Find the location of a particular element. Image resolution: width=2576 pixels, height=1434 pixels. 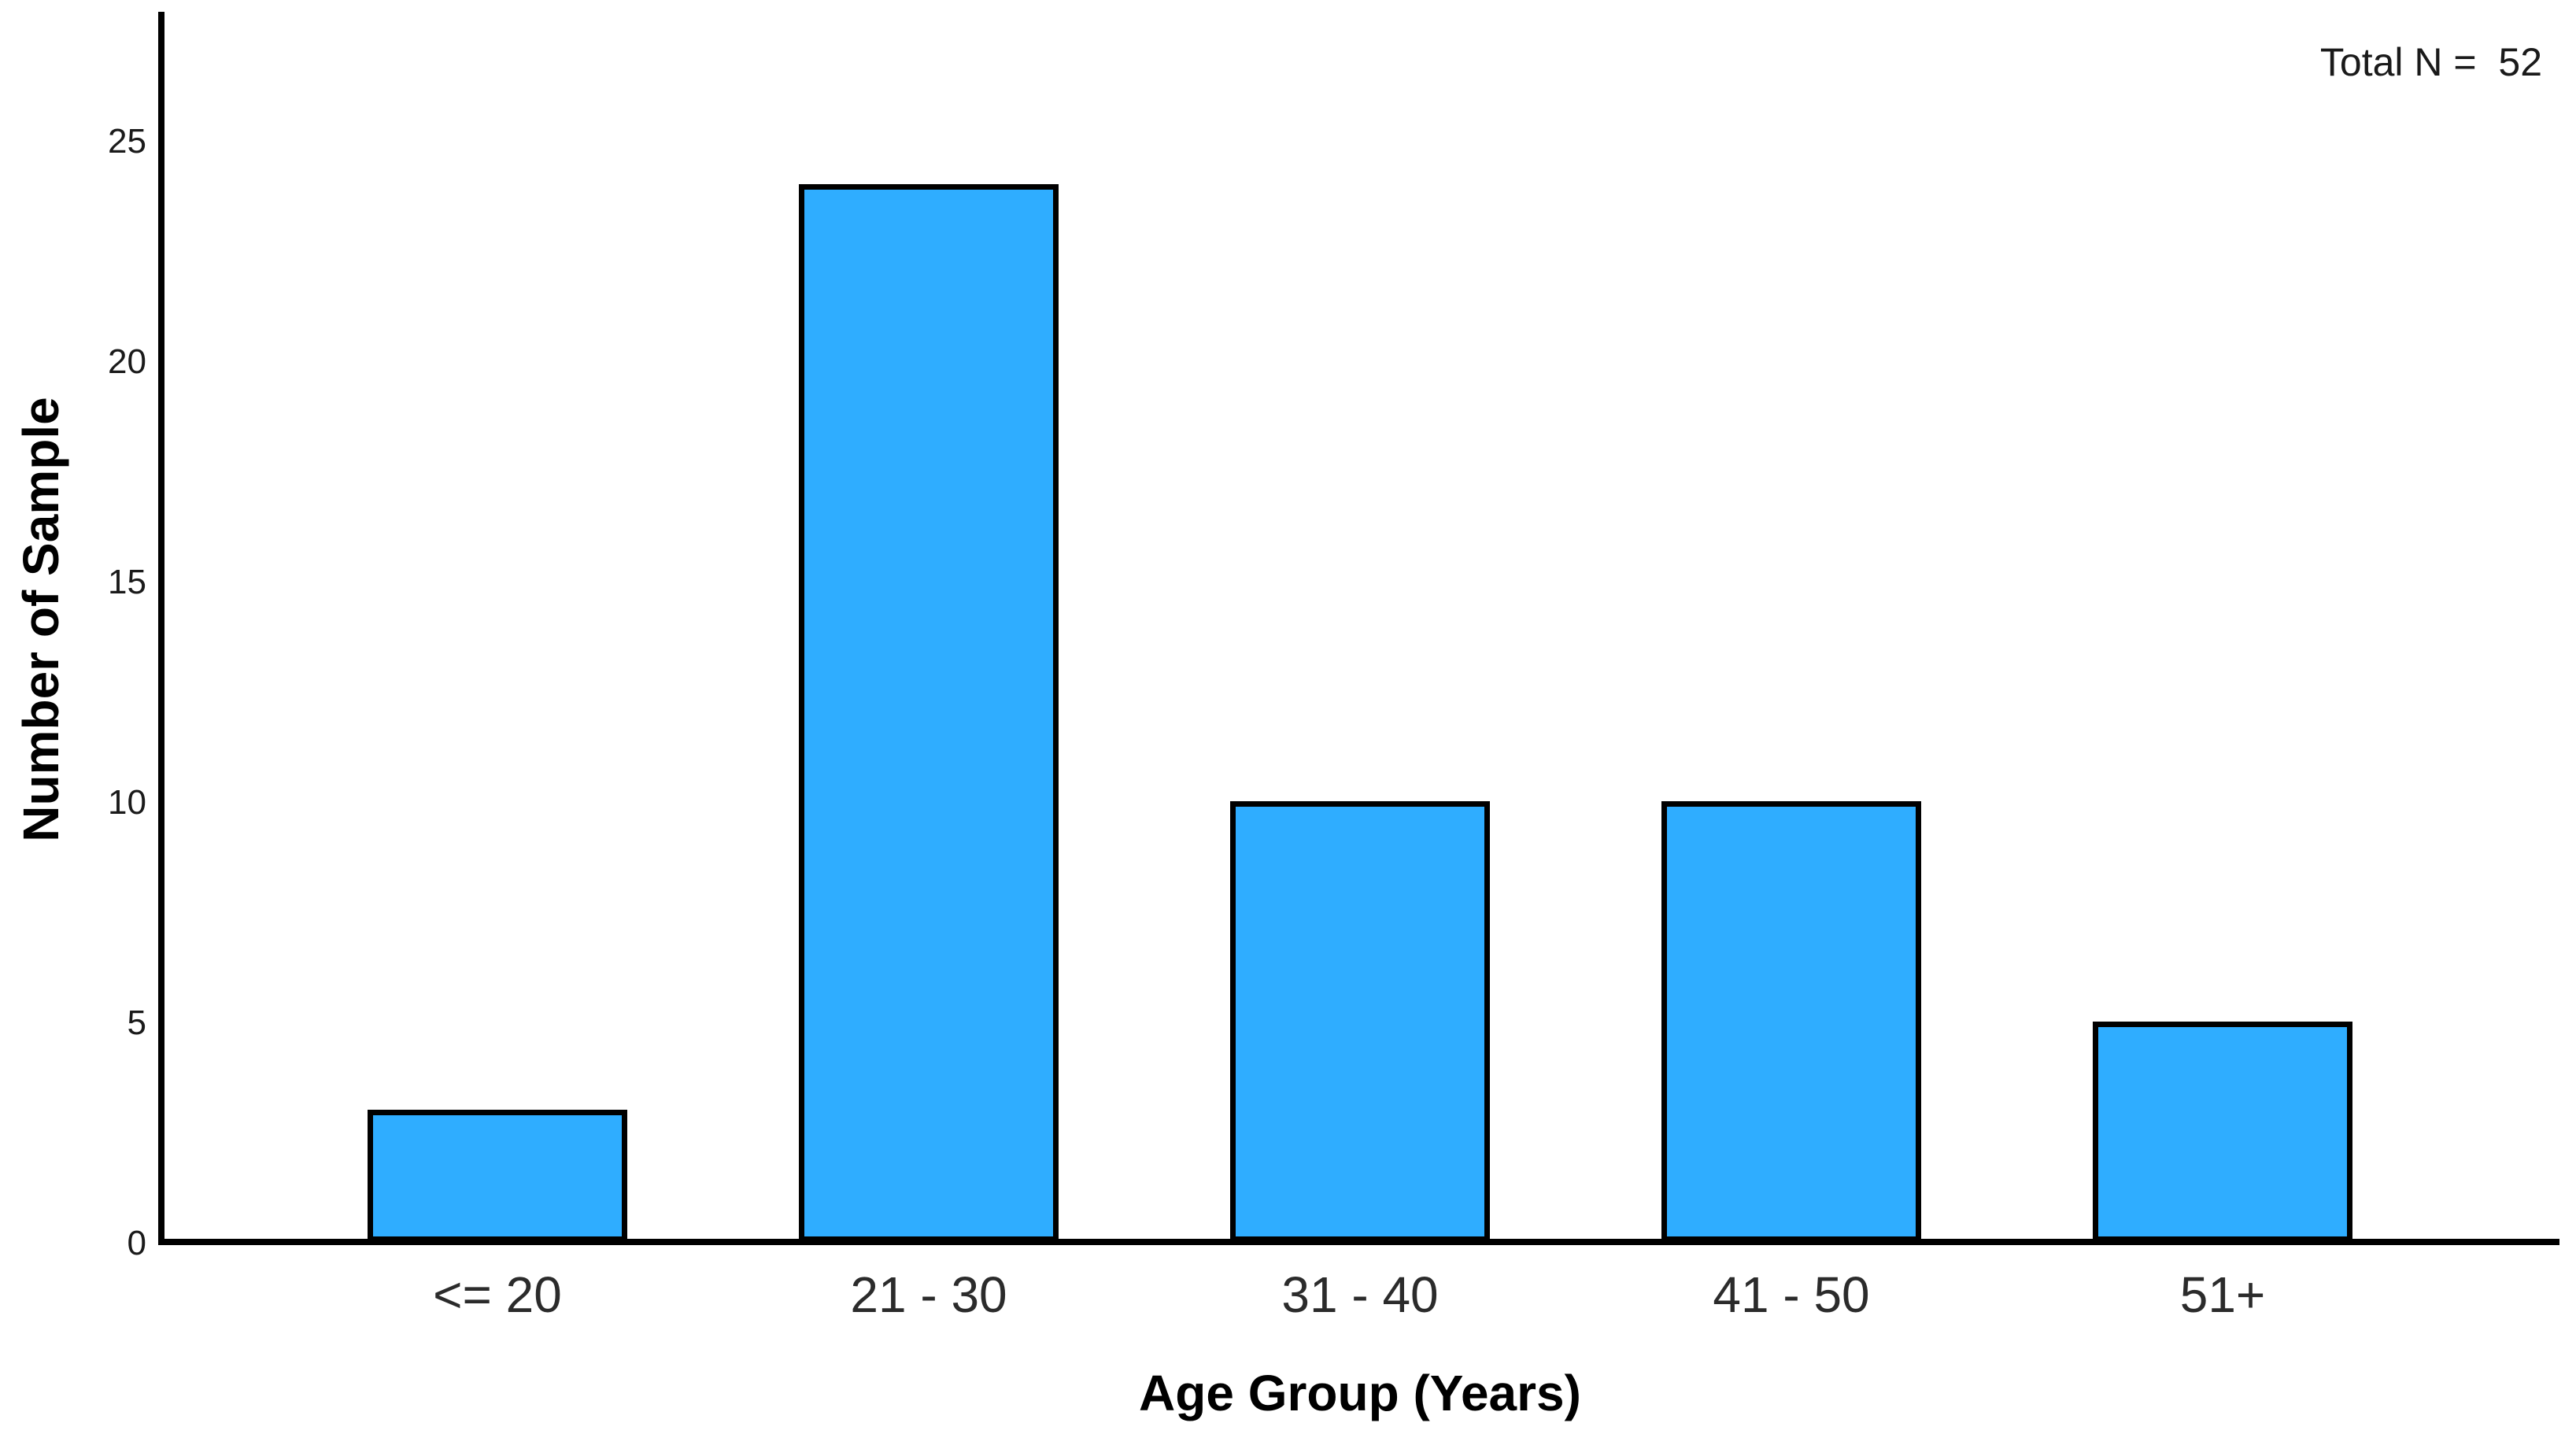

y-tick-label: 15 is located at coordinates (127, 582).